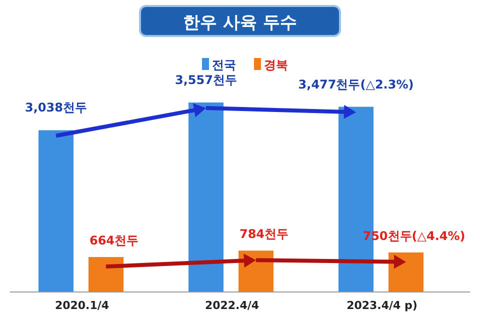  What do you see at coordinates (224, 65) in the screenshot?
I see `legend-label: 전국` at bounding box center [224, 65].